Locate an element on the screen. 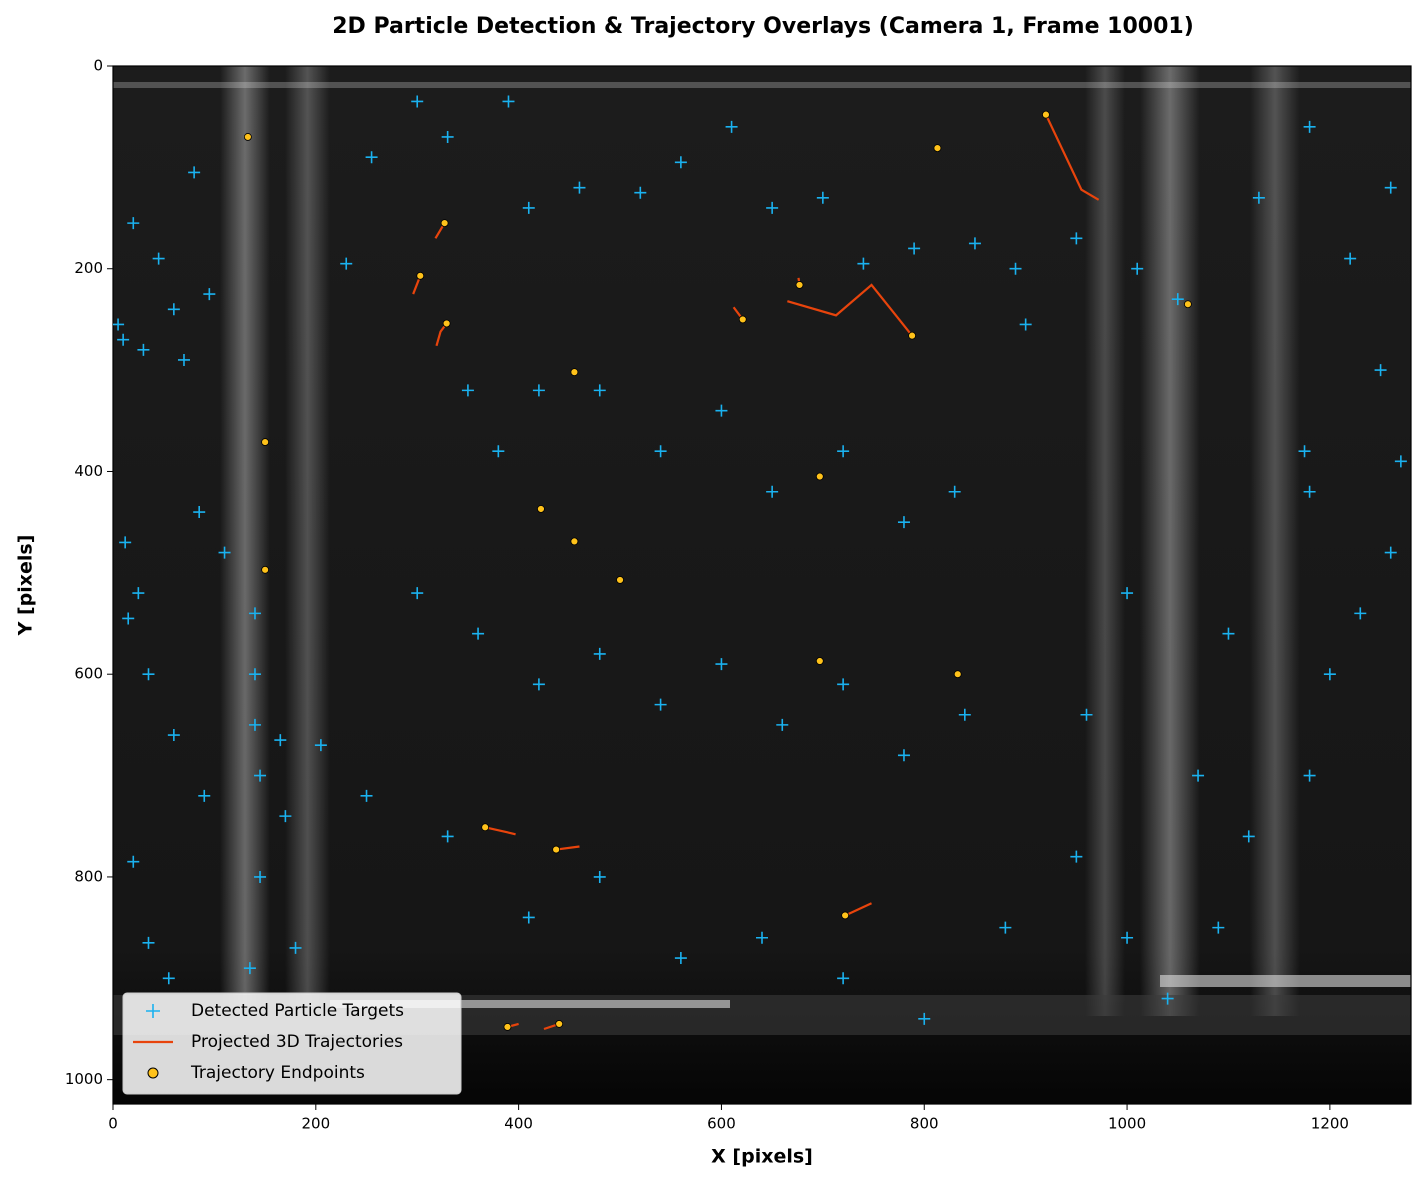 The image size is (1426, 1189). y-tick-label: 0 is located at coordinates (98, 66).